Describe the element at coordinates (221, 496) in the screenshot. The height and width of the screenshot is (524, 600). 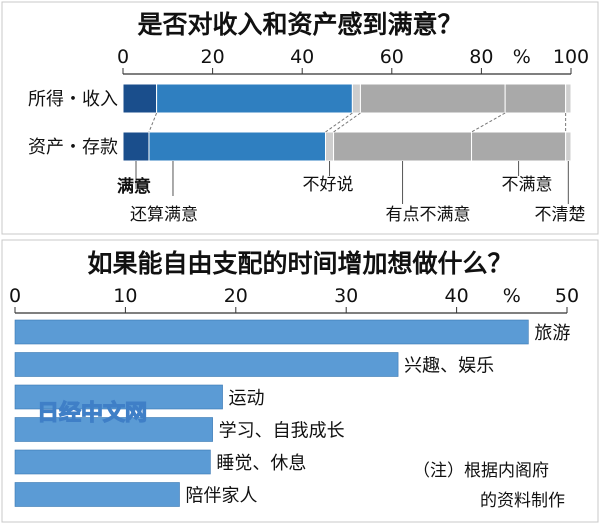
I see `bar-label: 陪伴家人` at that location.